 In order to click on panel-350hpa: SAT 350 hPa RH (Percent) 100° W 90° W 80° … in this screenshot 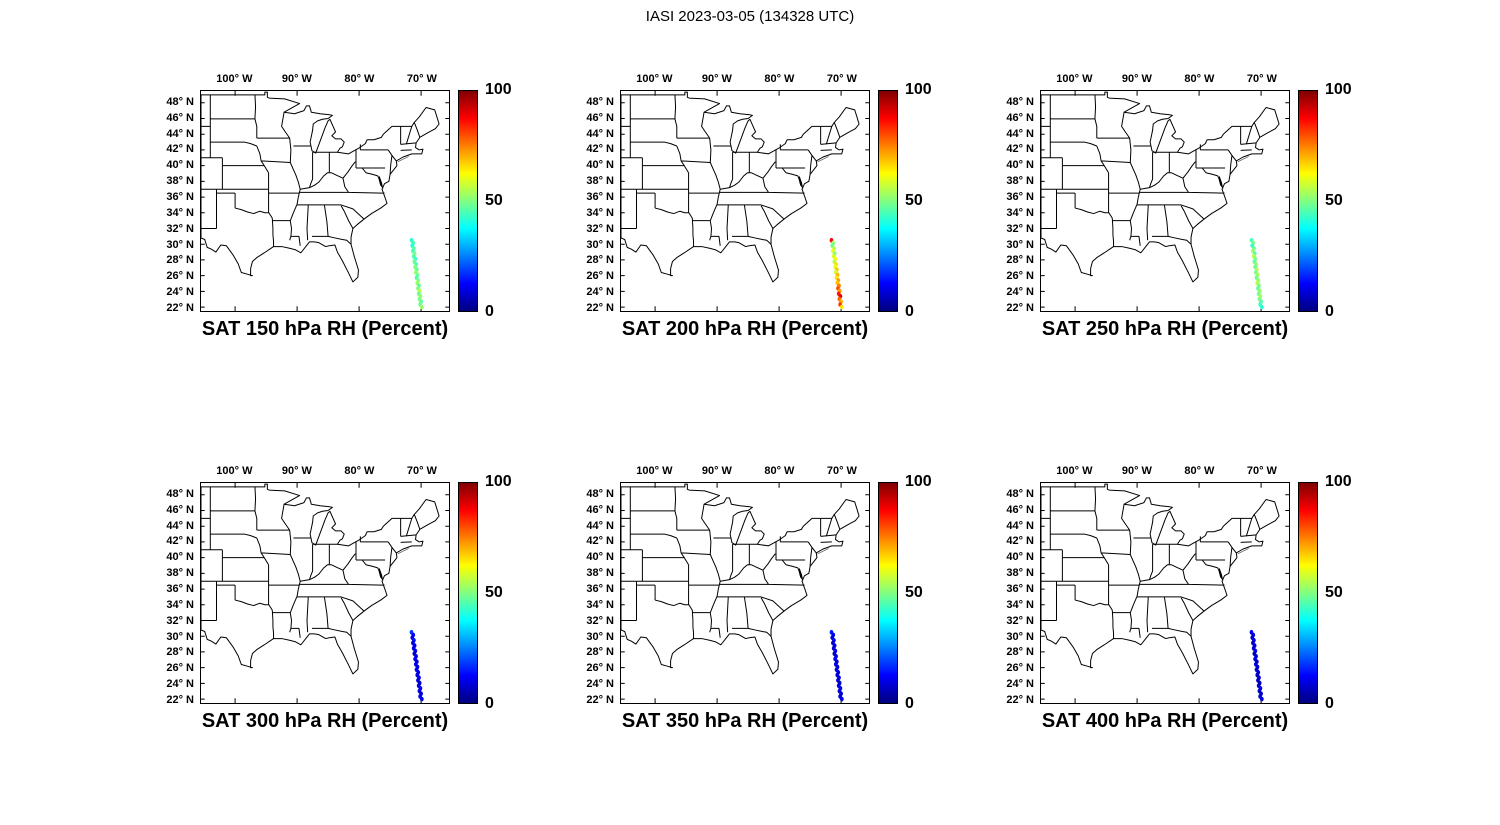, I will do `click(780, 602)`.